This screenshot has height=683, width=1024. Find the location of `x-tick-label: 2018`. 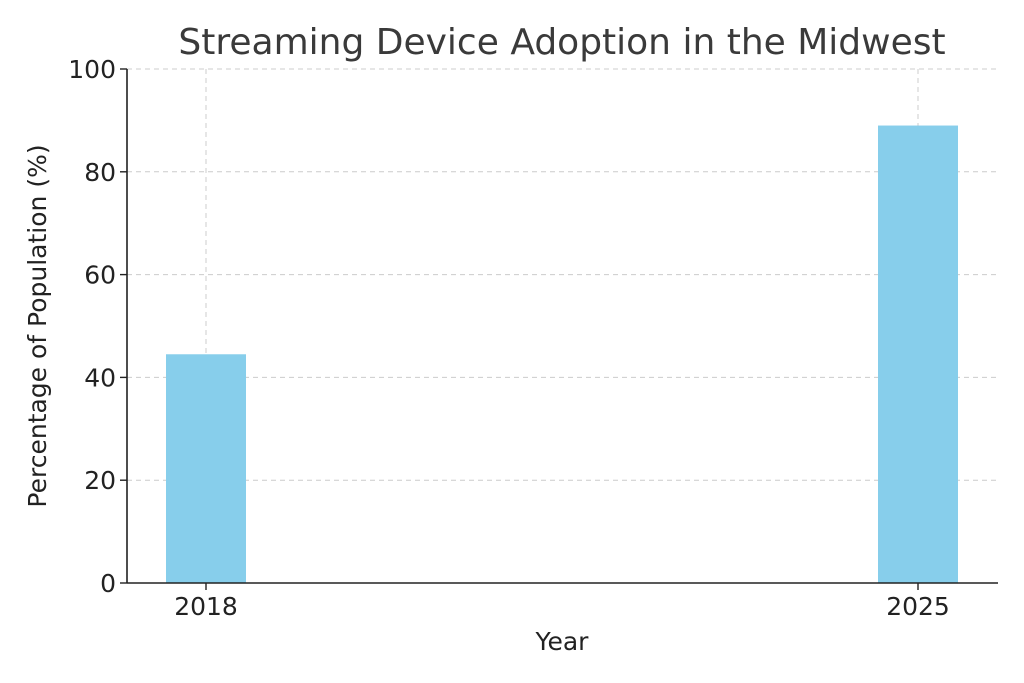

x-tick-label: 2018 is located at coordinates (206, 606).